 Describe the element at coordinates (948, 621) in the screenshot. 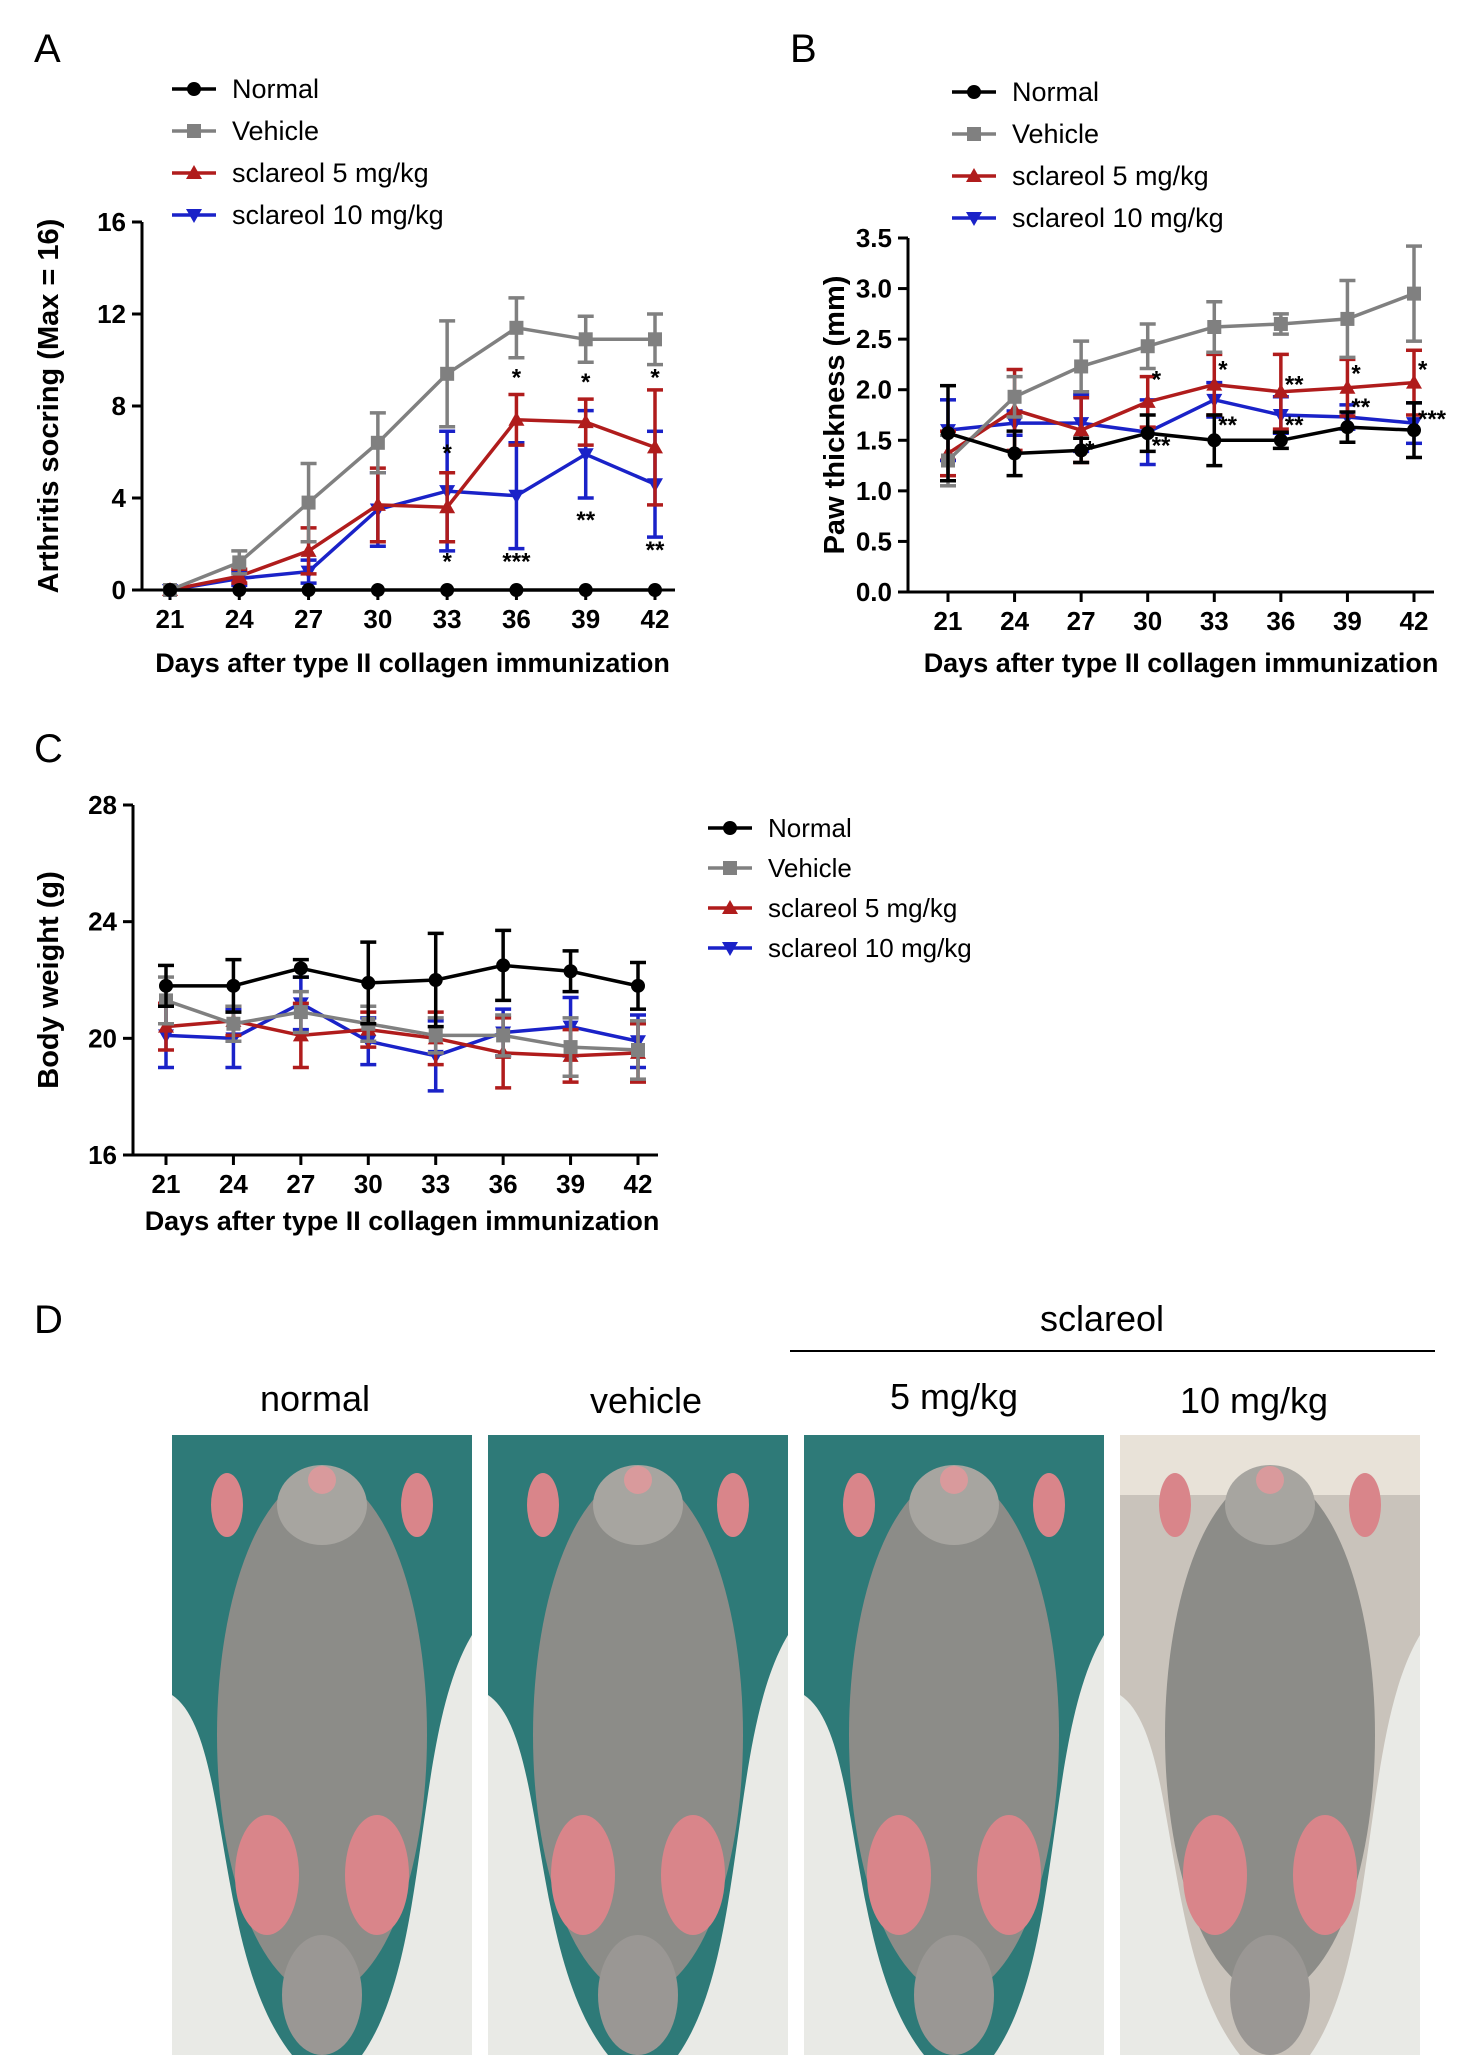

I see `x-tick-label: 21` at that location.